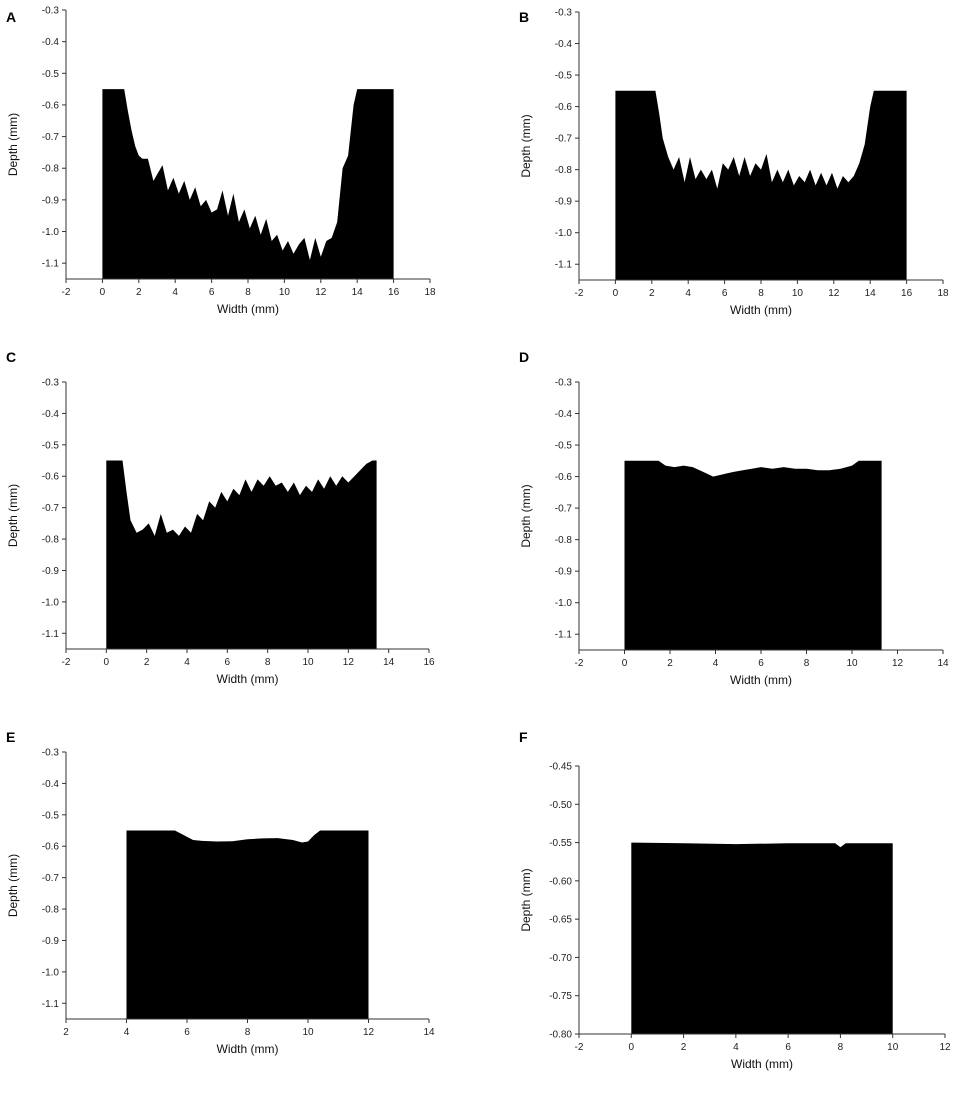 Image resolution: width=957 pixels, height=1093 pixels. I want to click on y-tick-label: -0.75, so click(560, 996).